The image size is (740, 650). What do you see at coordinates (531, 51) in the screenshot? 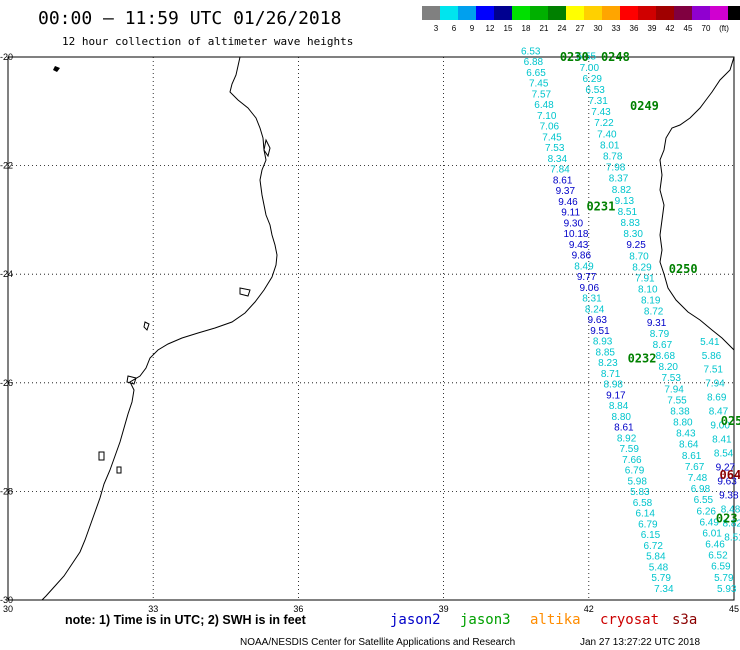
I see `wave-height-value: 6.53` at bounding box center [531, 51].